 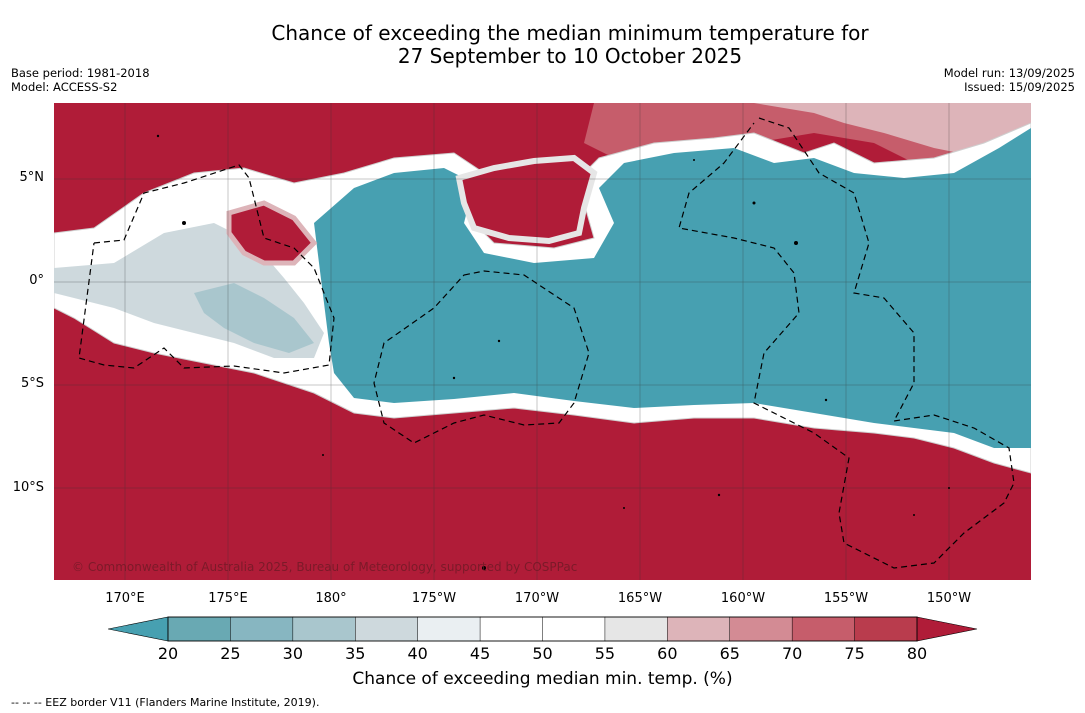 I want to click on lon-label-170w: 170°W, so click(x=537, y=598).